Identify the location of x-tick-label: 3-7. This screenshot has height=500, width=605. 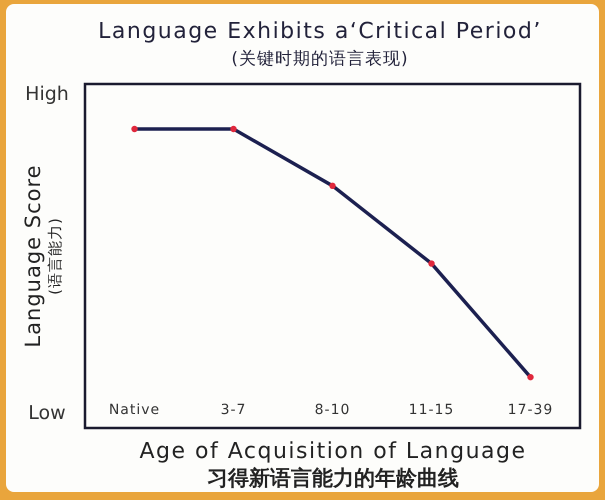
(233, 410).